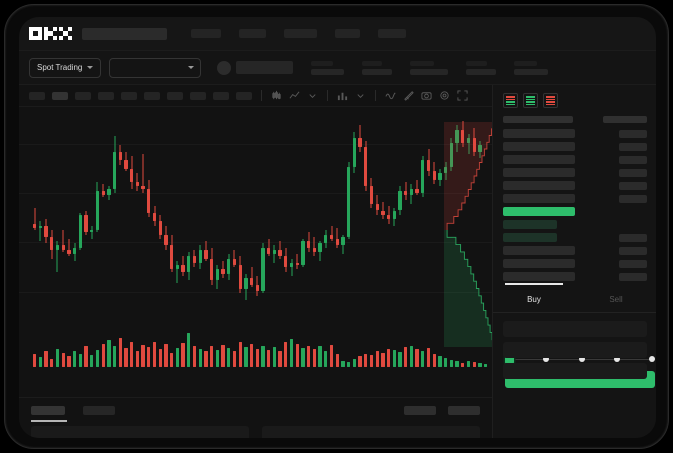  What do you see at coordinates (534, 297) in the screenshot?
I see `trade-tab-buy: Buy` at bounding box center [534, 297].